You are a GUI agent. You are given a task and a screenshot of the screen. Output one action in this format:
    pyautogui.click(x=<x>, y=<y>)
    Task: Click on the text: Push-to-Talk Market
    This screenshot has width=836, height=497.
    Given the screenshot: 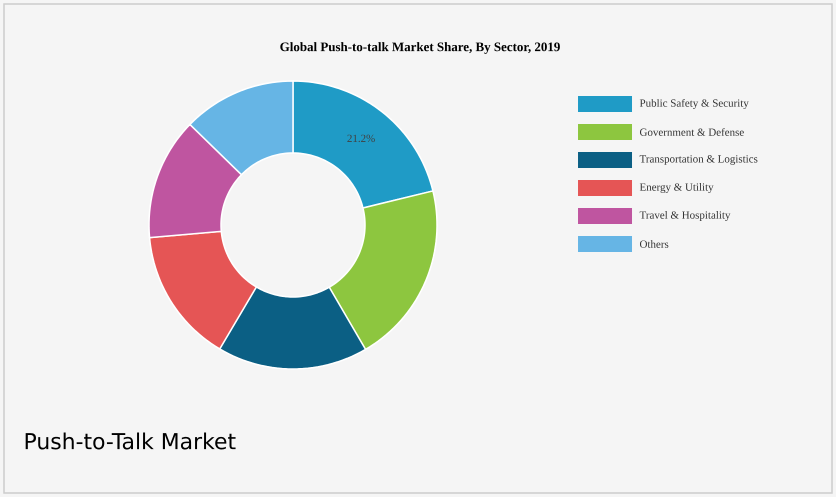 What is the action you would take?
    pyautogui.click(x=131, y=441)
    